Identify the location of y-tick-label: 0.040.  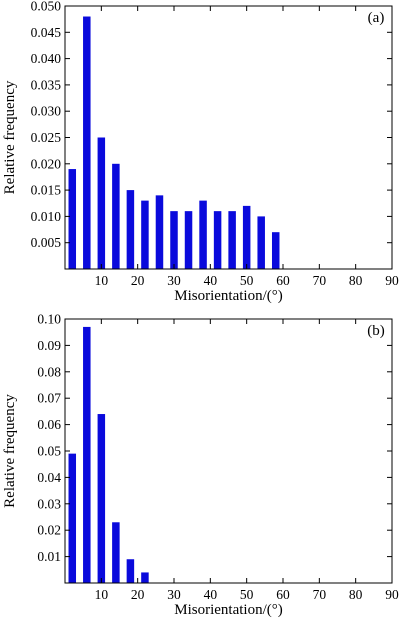
(46, 58).